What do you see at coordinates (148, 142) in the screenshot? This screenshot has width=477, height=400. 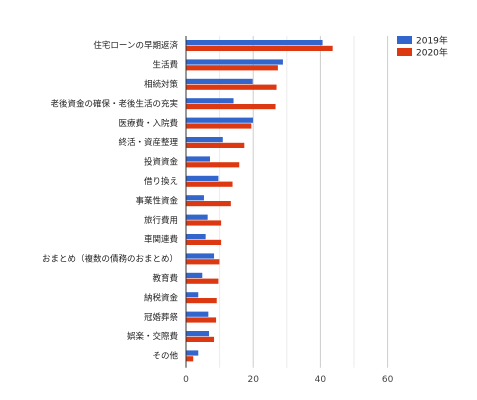 I see `category-label: 終活・資産整理` at bounding box center [148, 142].